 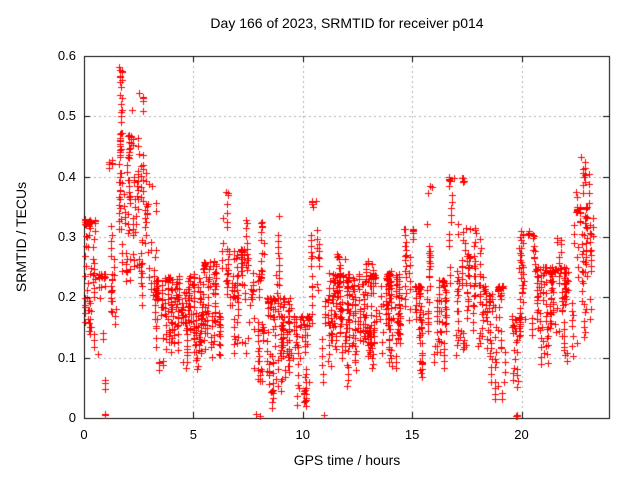 I want to click on x-tick-label: 5, so click(x=193, y=434).